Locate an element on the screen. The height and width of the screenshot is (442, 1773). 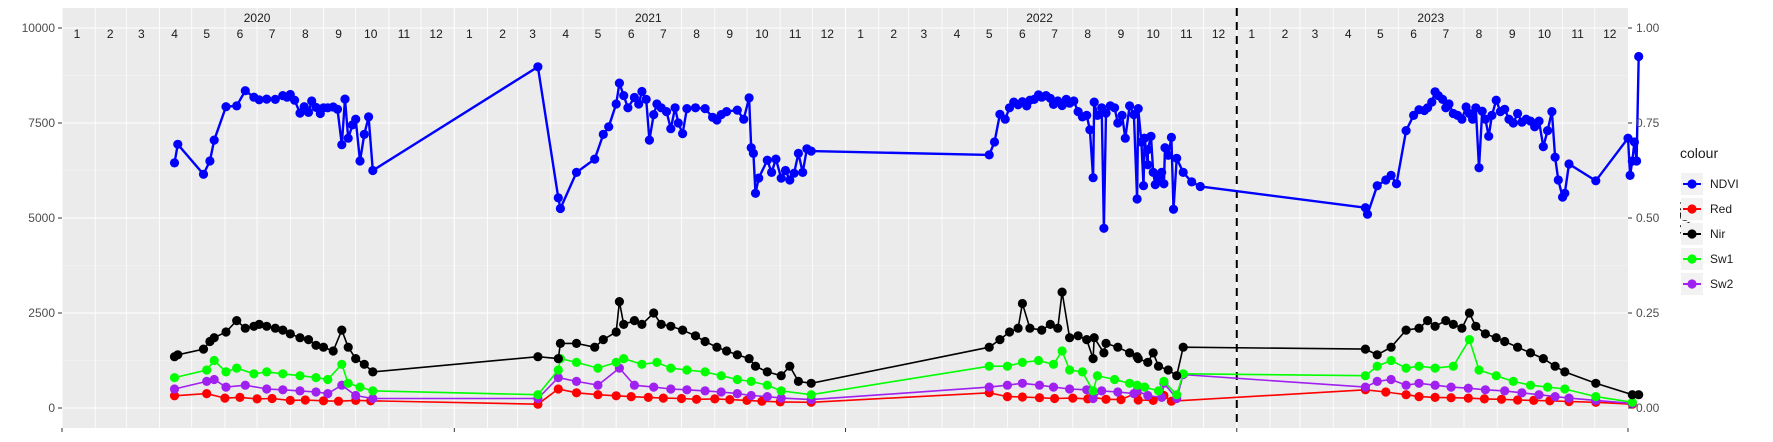
year-labels: 2020 2021 2022 2023 is located at coordinates (844, 18).